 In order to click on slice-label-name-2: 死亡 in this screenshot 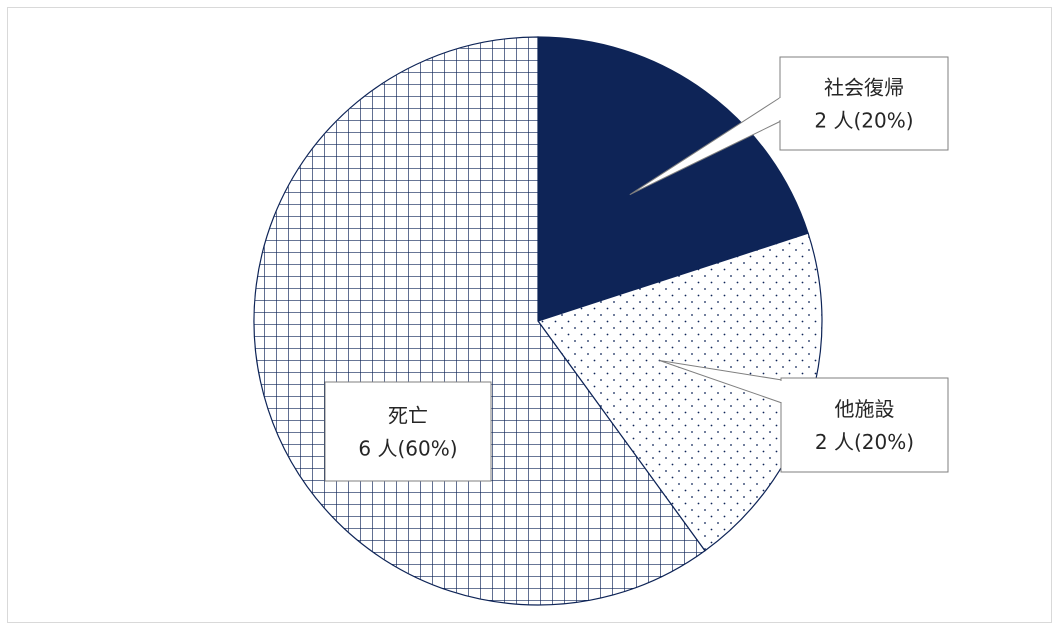, I will do `click(408, 416)`.